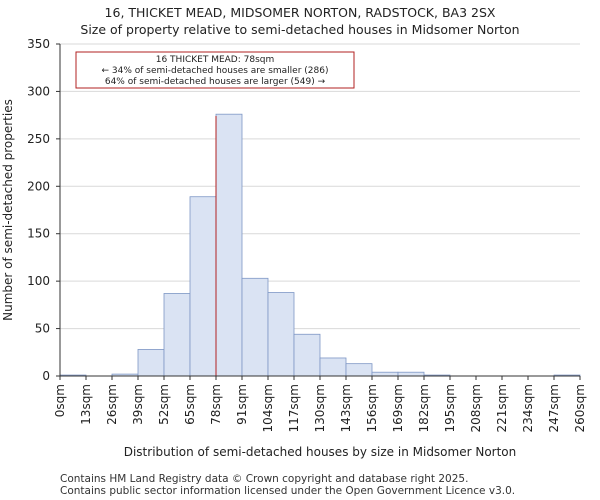 The height and width of the screenshot is (500, 600). Describe the element at coordinates (242, 404) in the screenshot. I see `x-tick-label: 91sqm` at that location.